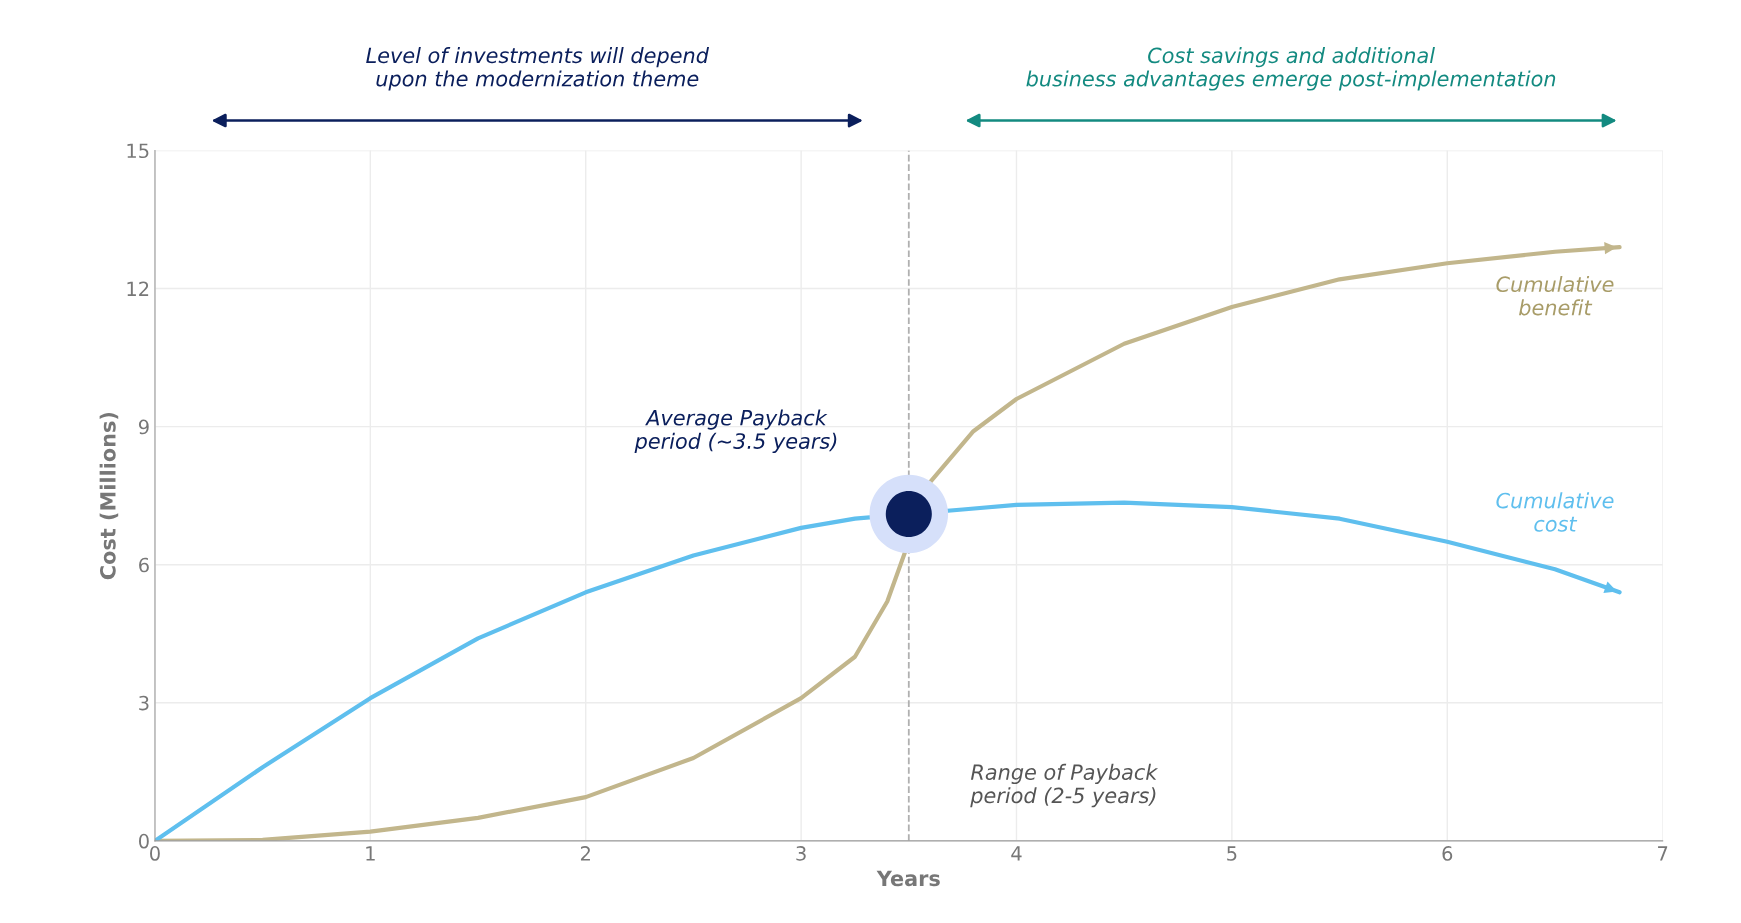 The image size is (1741, 923). Describe the element at coordinates (1555, 512) in the screenshot. I see `series-label: Cumulative cost` at that location.